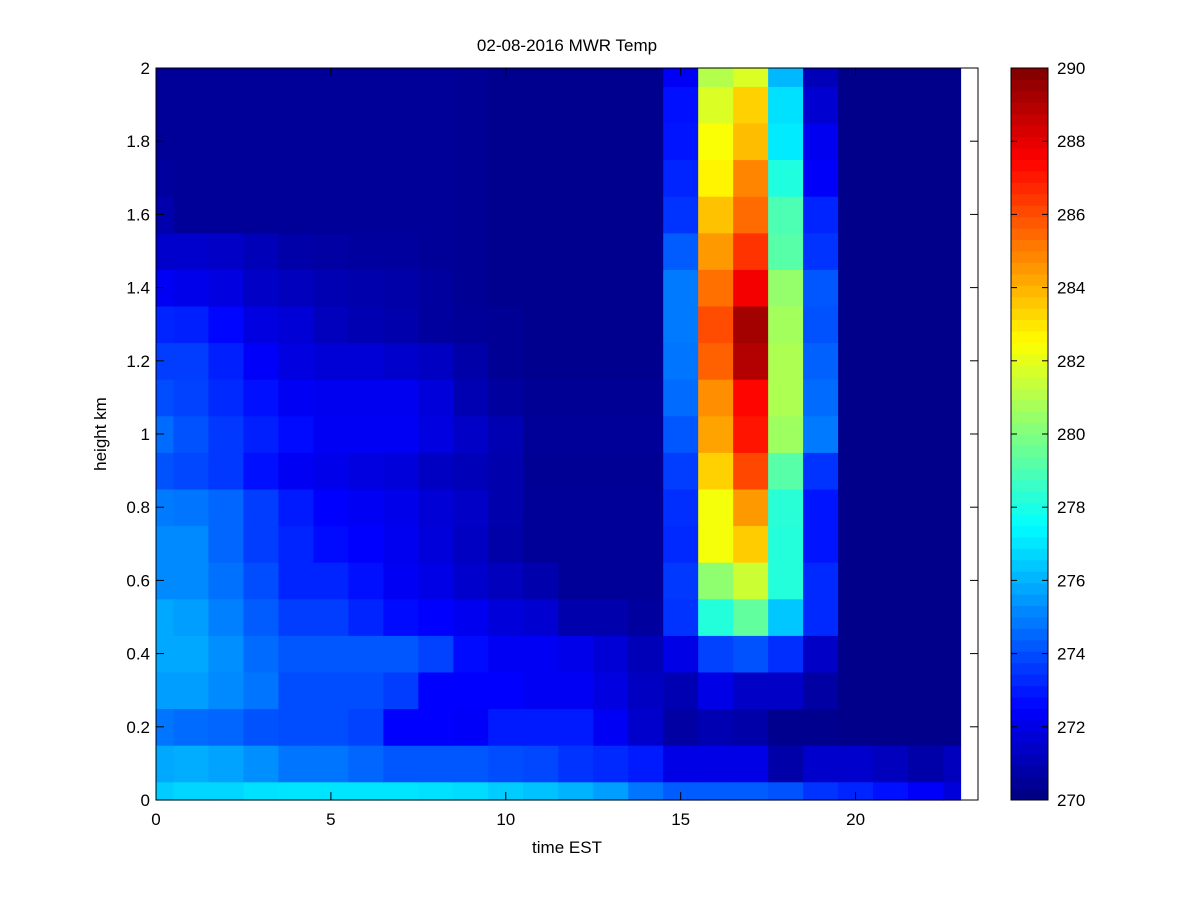 The image size is (1200, 900). What do you see at coordinates (680, 819) in the screenshot?
I see `x-tick-label: 15` at bounding box center [680, 819].